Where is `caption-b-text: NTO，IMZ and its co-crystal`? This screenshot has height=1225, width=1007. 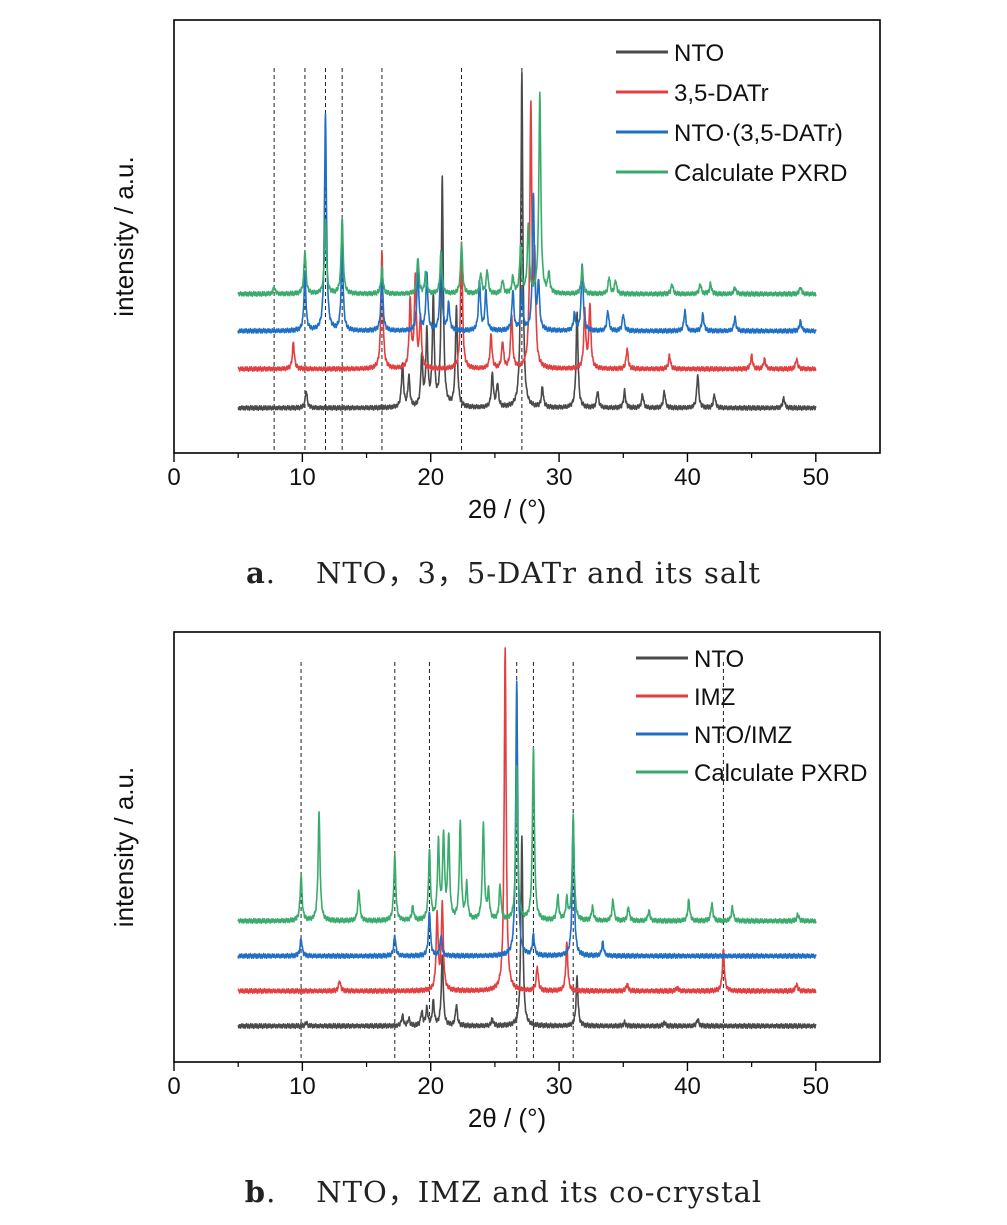 caption-b-text: NTO，IMZ and its co-crystal is located at coordinates (539, 1192).